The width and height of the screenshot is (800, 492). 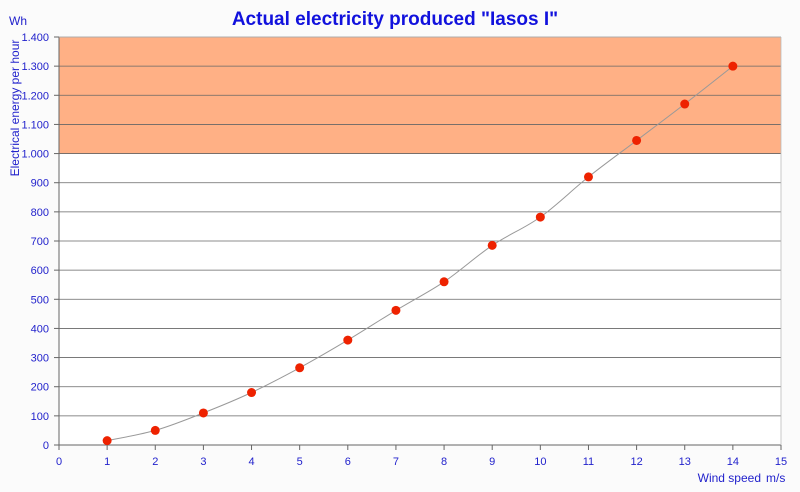 What do you see at coordinates (733, 462) in the screenshot?
I see `x-tick-label: 14` at bounding box center [733, 462].